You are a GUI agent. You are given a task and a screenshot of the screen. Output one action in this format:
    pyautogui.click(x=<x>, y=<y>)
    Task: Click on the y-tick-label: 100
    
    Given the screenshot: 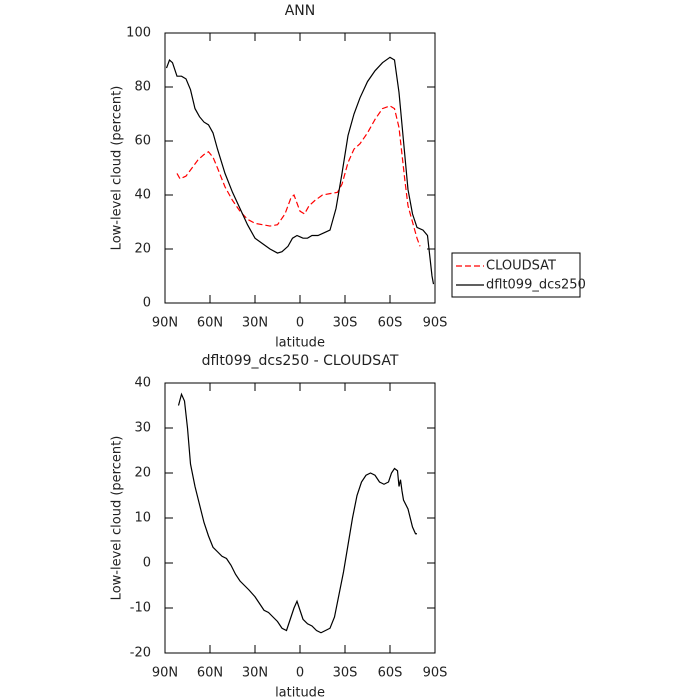 What is the action you would take?
    pyautogui.click(x=138, y=33)
    